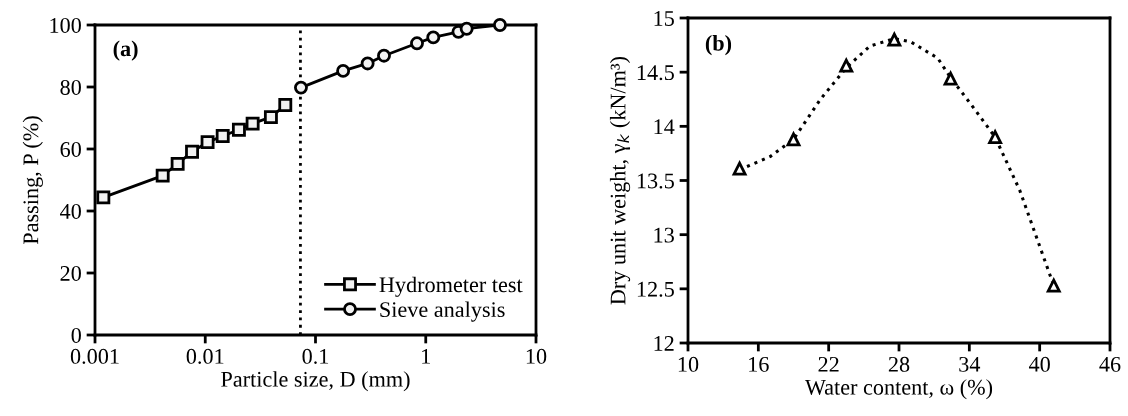  What do you see at coordinates (205, 356) in the screenshot?
I see `x-tick-label: 0.01` at bounding box center [205, 356].